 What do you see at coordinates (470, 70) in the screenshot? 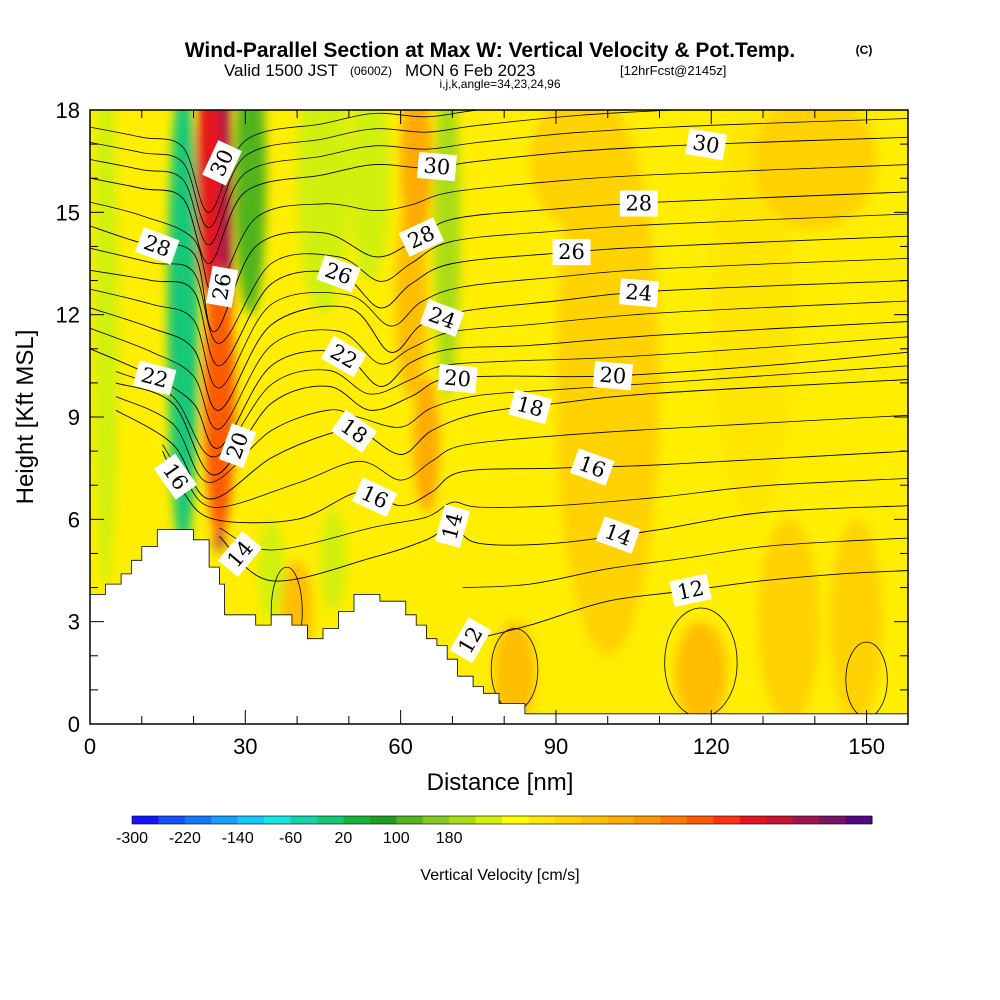
I see `valid-time-date: MON 6 Feb 2023` at bounding box center [470, 70].